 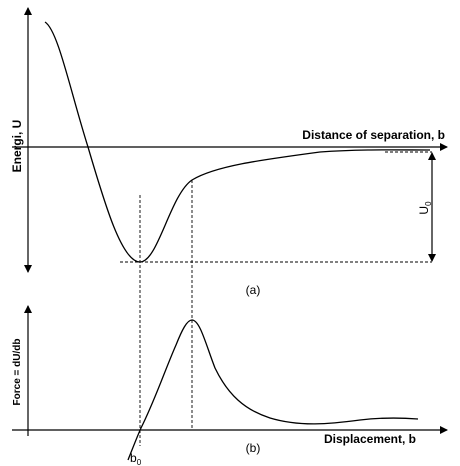 I want to click on depth-label-base: U, so click(x=424, y=210).